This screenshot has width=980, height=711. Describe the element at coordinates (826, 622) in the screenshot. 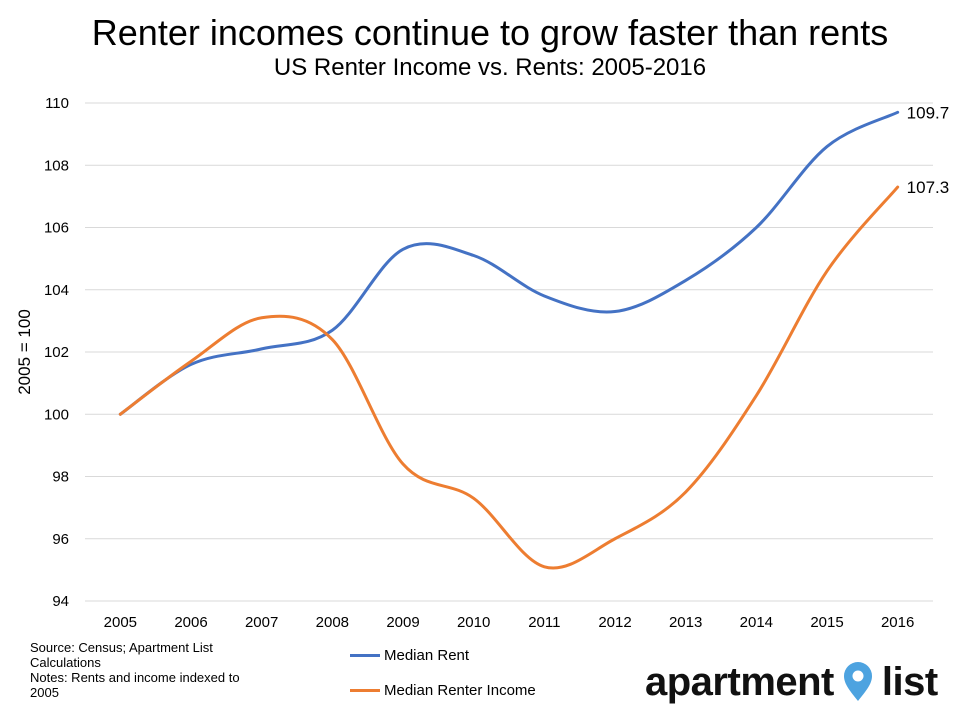

I see `x-tick-label: 2015` at that location.